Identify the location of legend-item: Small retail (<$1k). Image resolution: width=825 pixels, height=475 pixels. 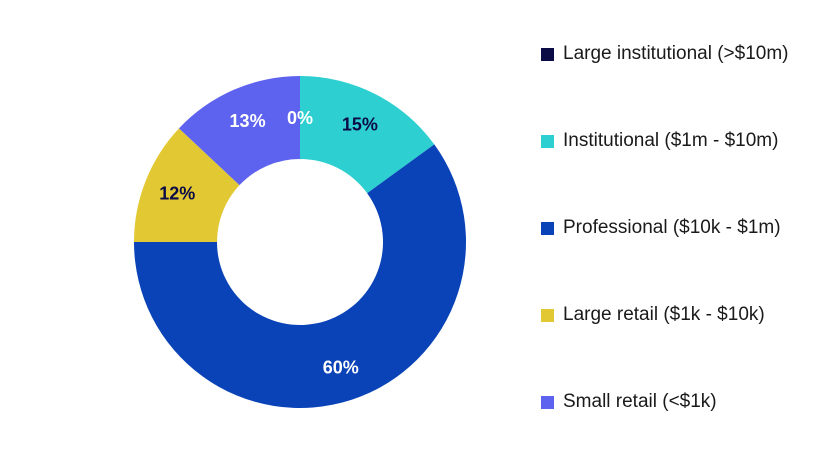
(681, 402).